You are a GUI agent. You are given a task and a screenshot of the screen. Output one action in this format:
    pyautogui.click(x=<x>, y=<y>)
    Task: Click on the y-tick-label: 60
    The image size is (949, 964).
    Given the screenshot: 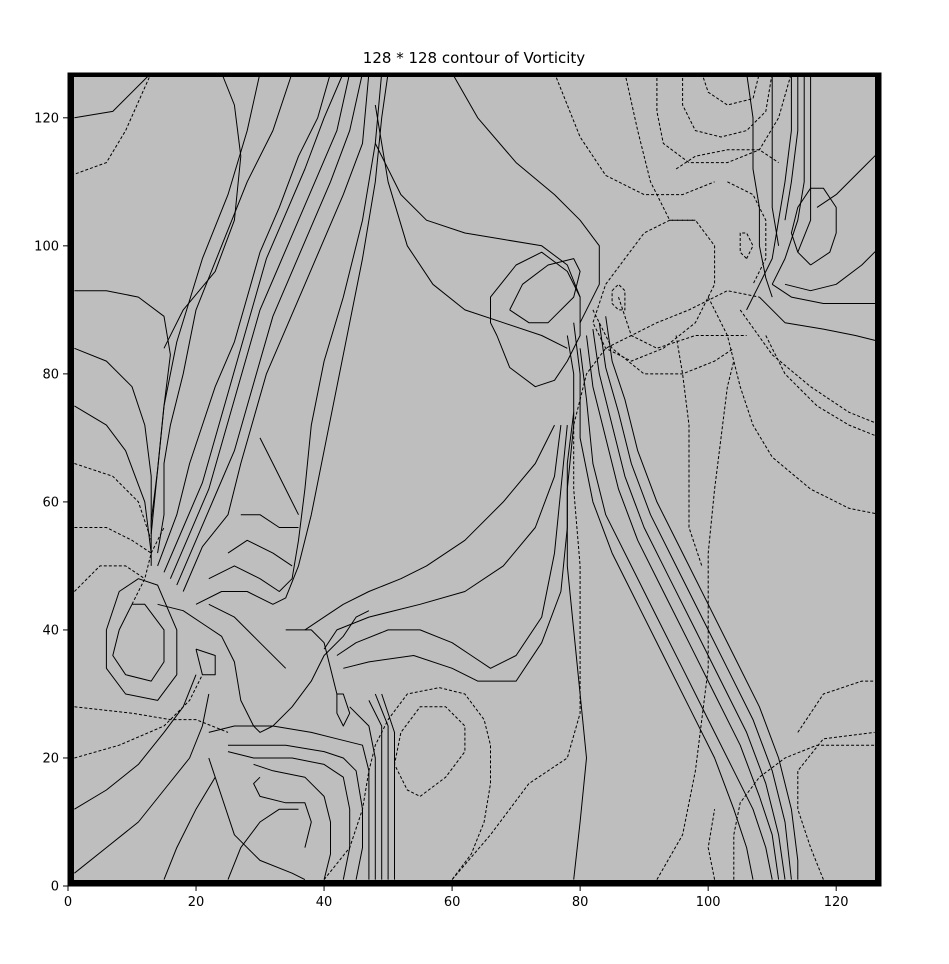 What is the action you would take?
    pyautogui.click(x=50, y=502)
    